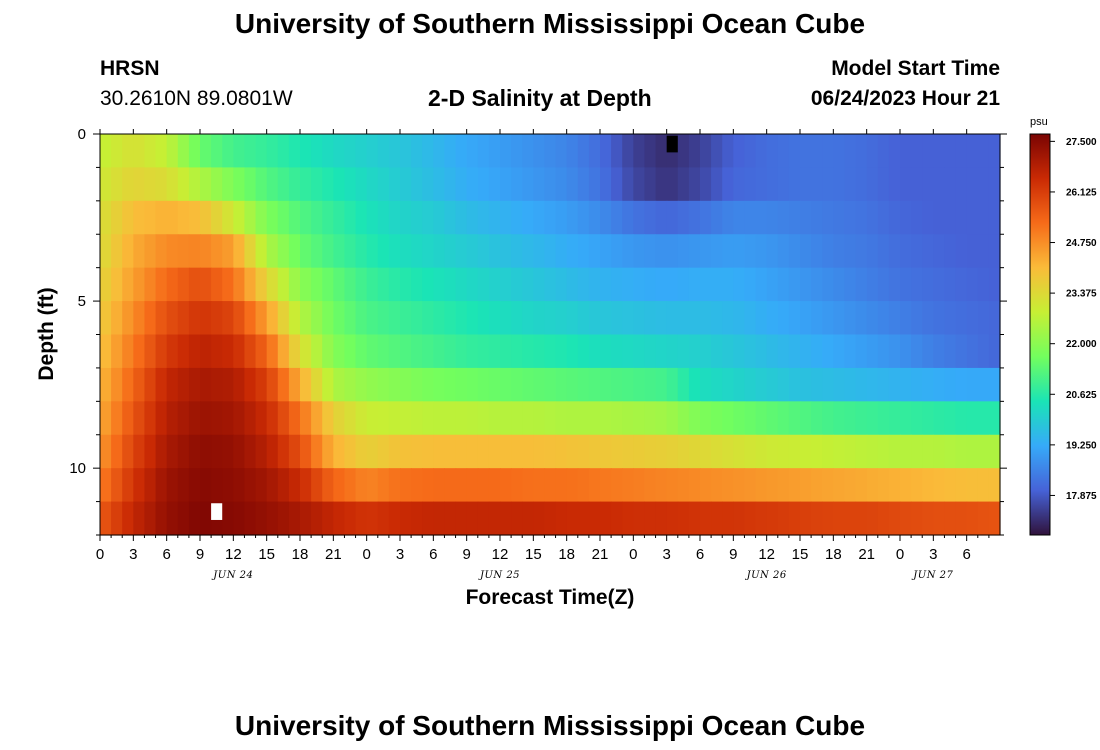  I want to click on x-tick-label: 0, so click(366, 554).